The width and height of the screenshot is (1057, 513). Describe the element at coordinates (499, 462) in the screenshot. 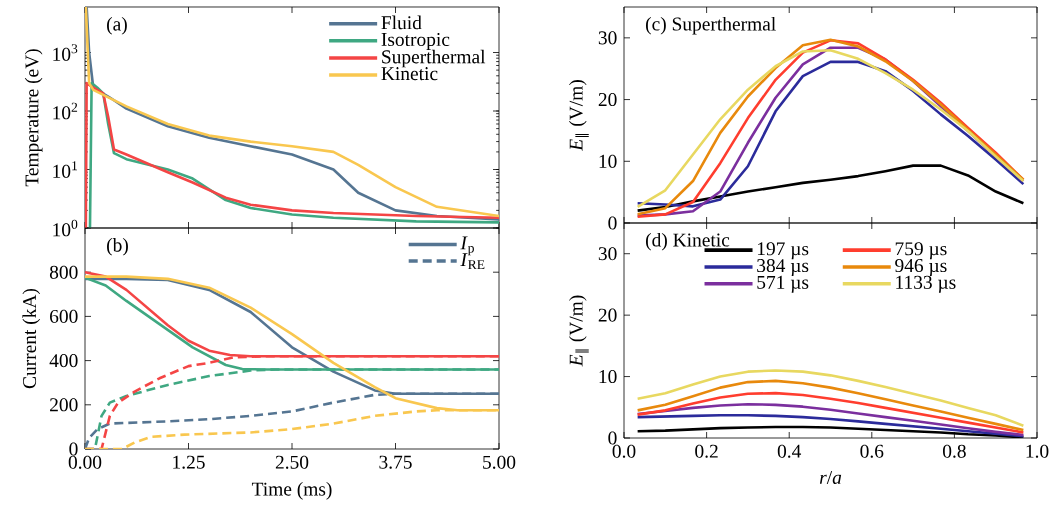

I see `x-tick-label: 5.00` at that location.